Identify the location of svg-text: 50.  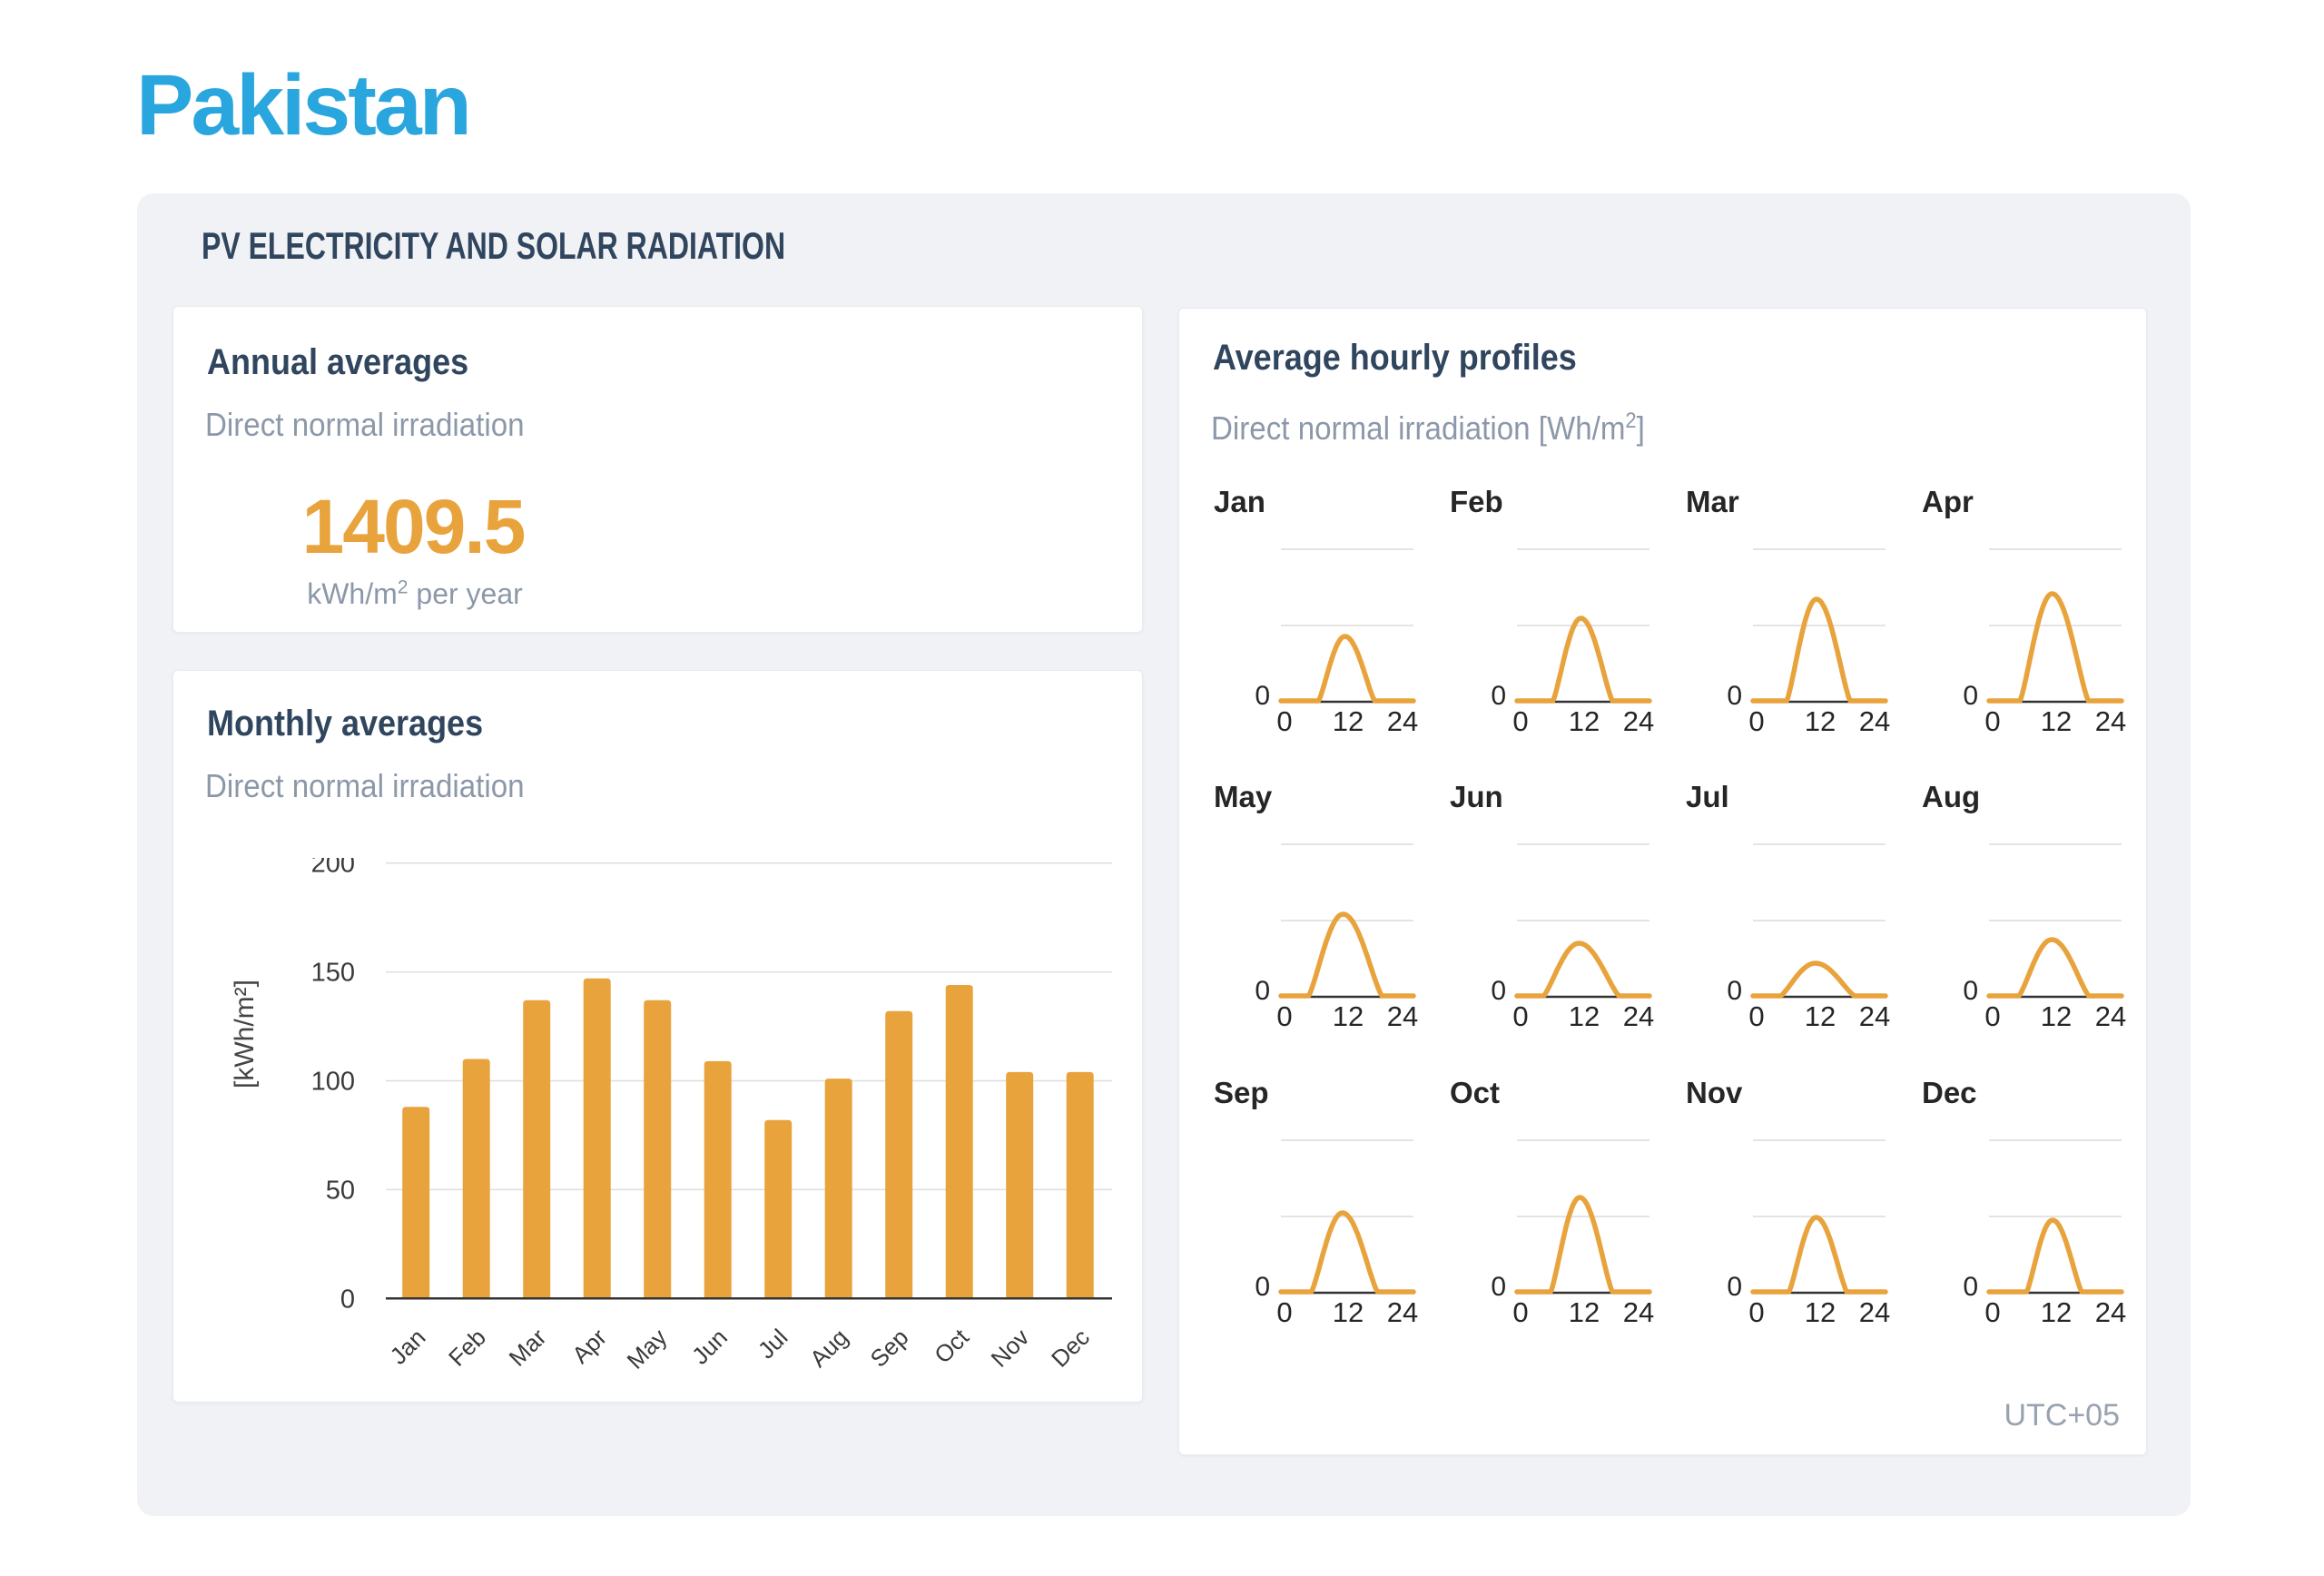
(340, 1190).